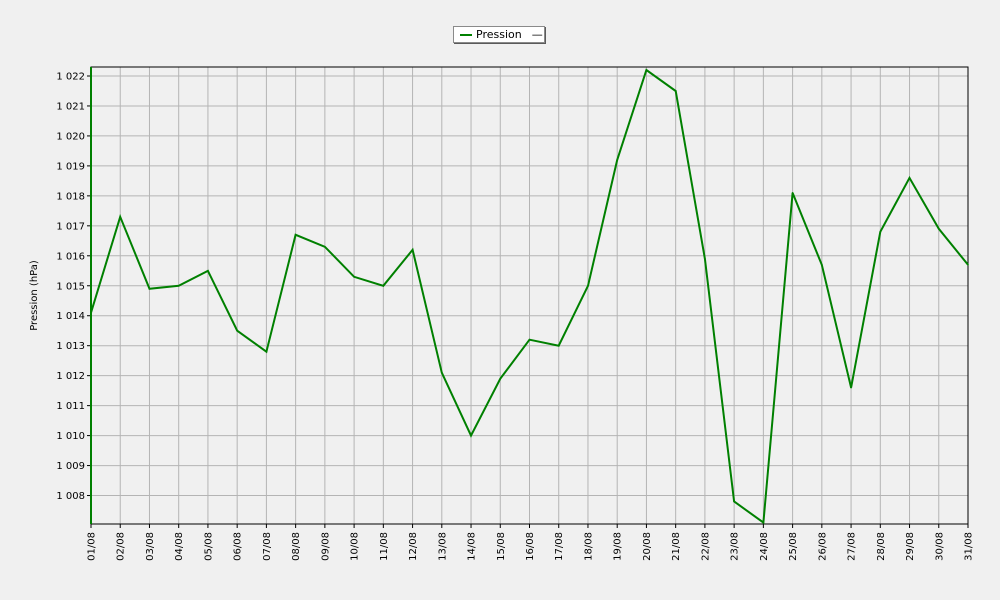  What do you see at coordinates (559, 546) in the screenshot?
I see `x-tick-label: 17/08` at bounding box center [559, 546].